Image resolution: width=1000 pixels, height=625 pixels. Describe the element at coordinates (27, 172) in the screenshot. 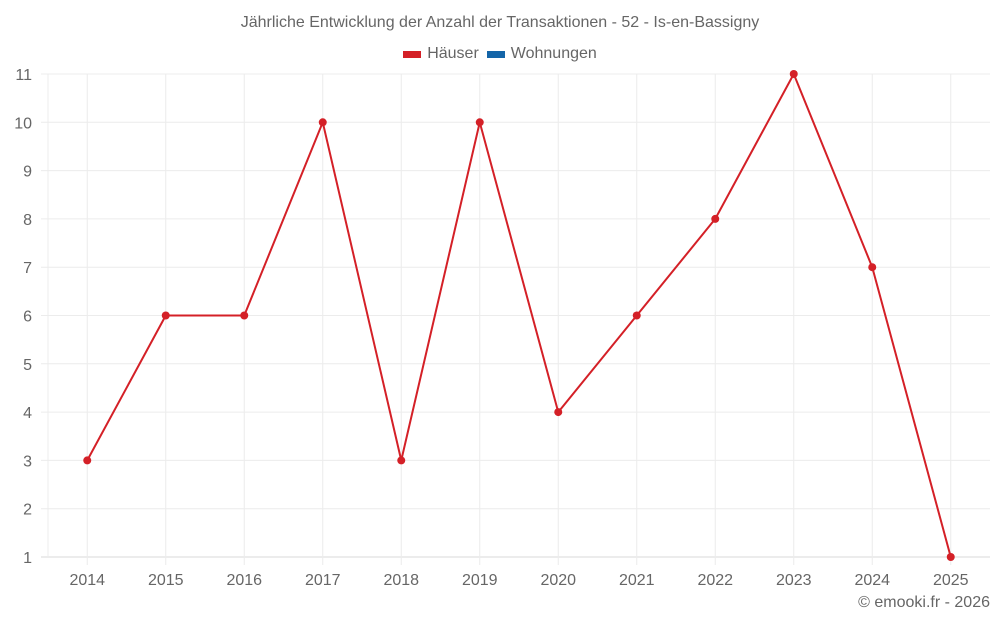

I see `y-tick-label: 9` at that location.